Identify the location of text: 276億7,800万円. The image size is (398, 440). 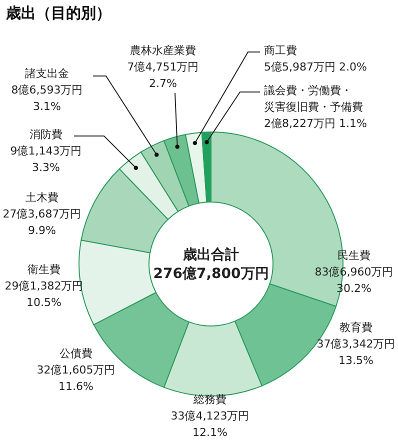
(211, 273).